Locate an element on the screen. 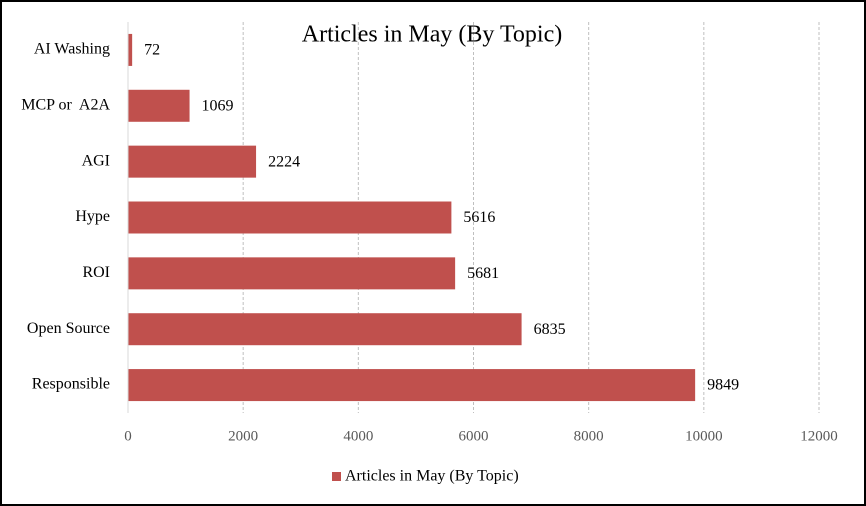  y-tick-label: ROI is located at coordinates (96, 272).